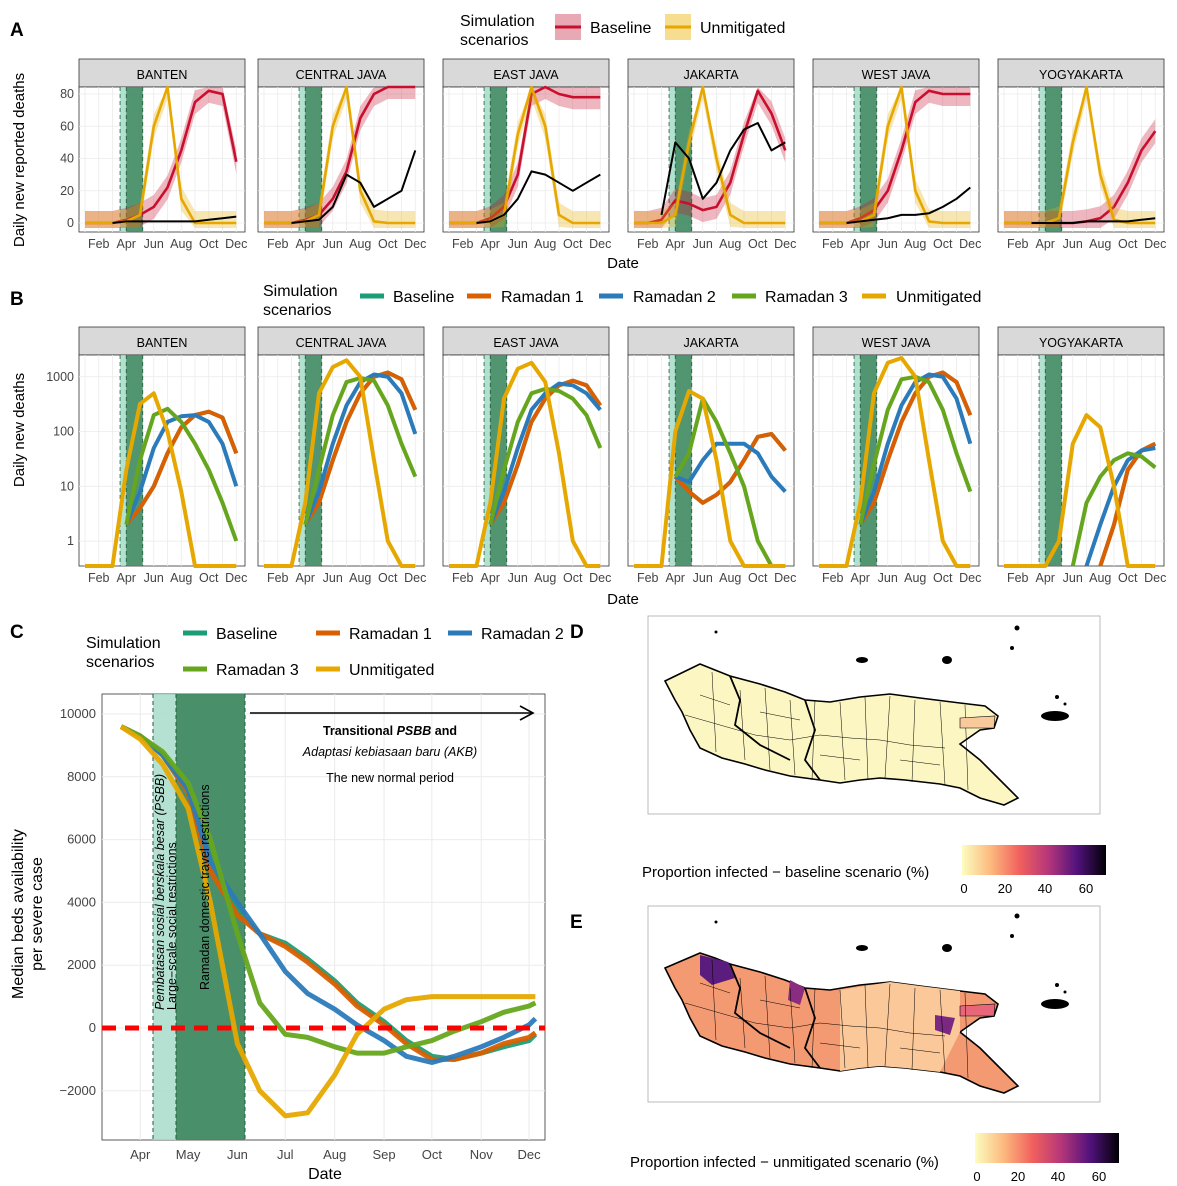 Image resolution: width=1177 pixels, height=1186 pixels. Describe the element at coordinates (874, 715) in the screenshot. I see `panel-d-map` at that location.